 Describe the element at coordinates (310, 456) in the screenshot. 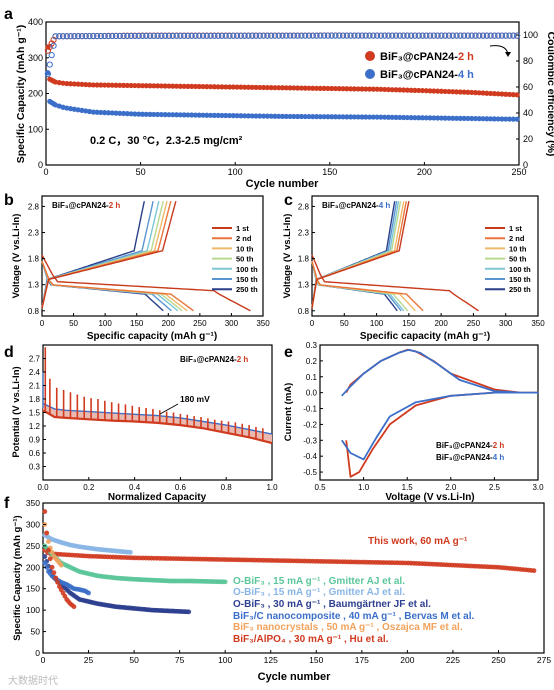

I see `y-tick-label: -0.4` at that location.